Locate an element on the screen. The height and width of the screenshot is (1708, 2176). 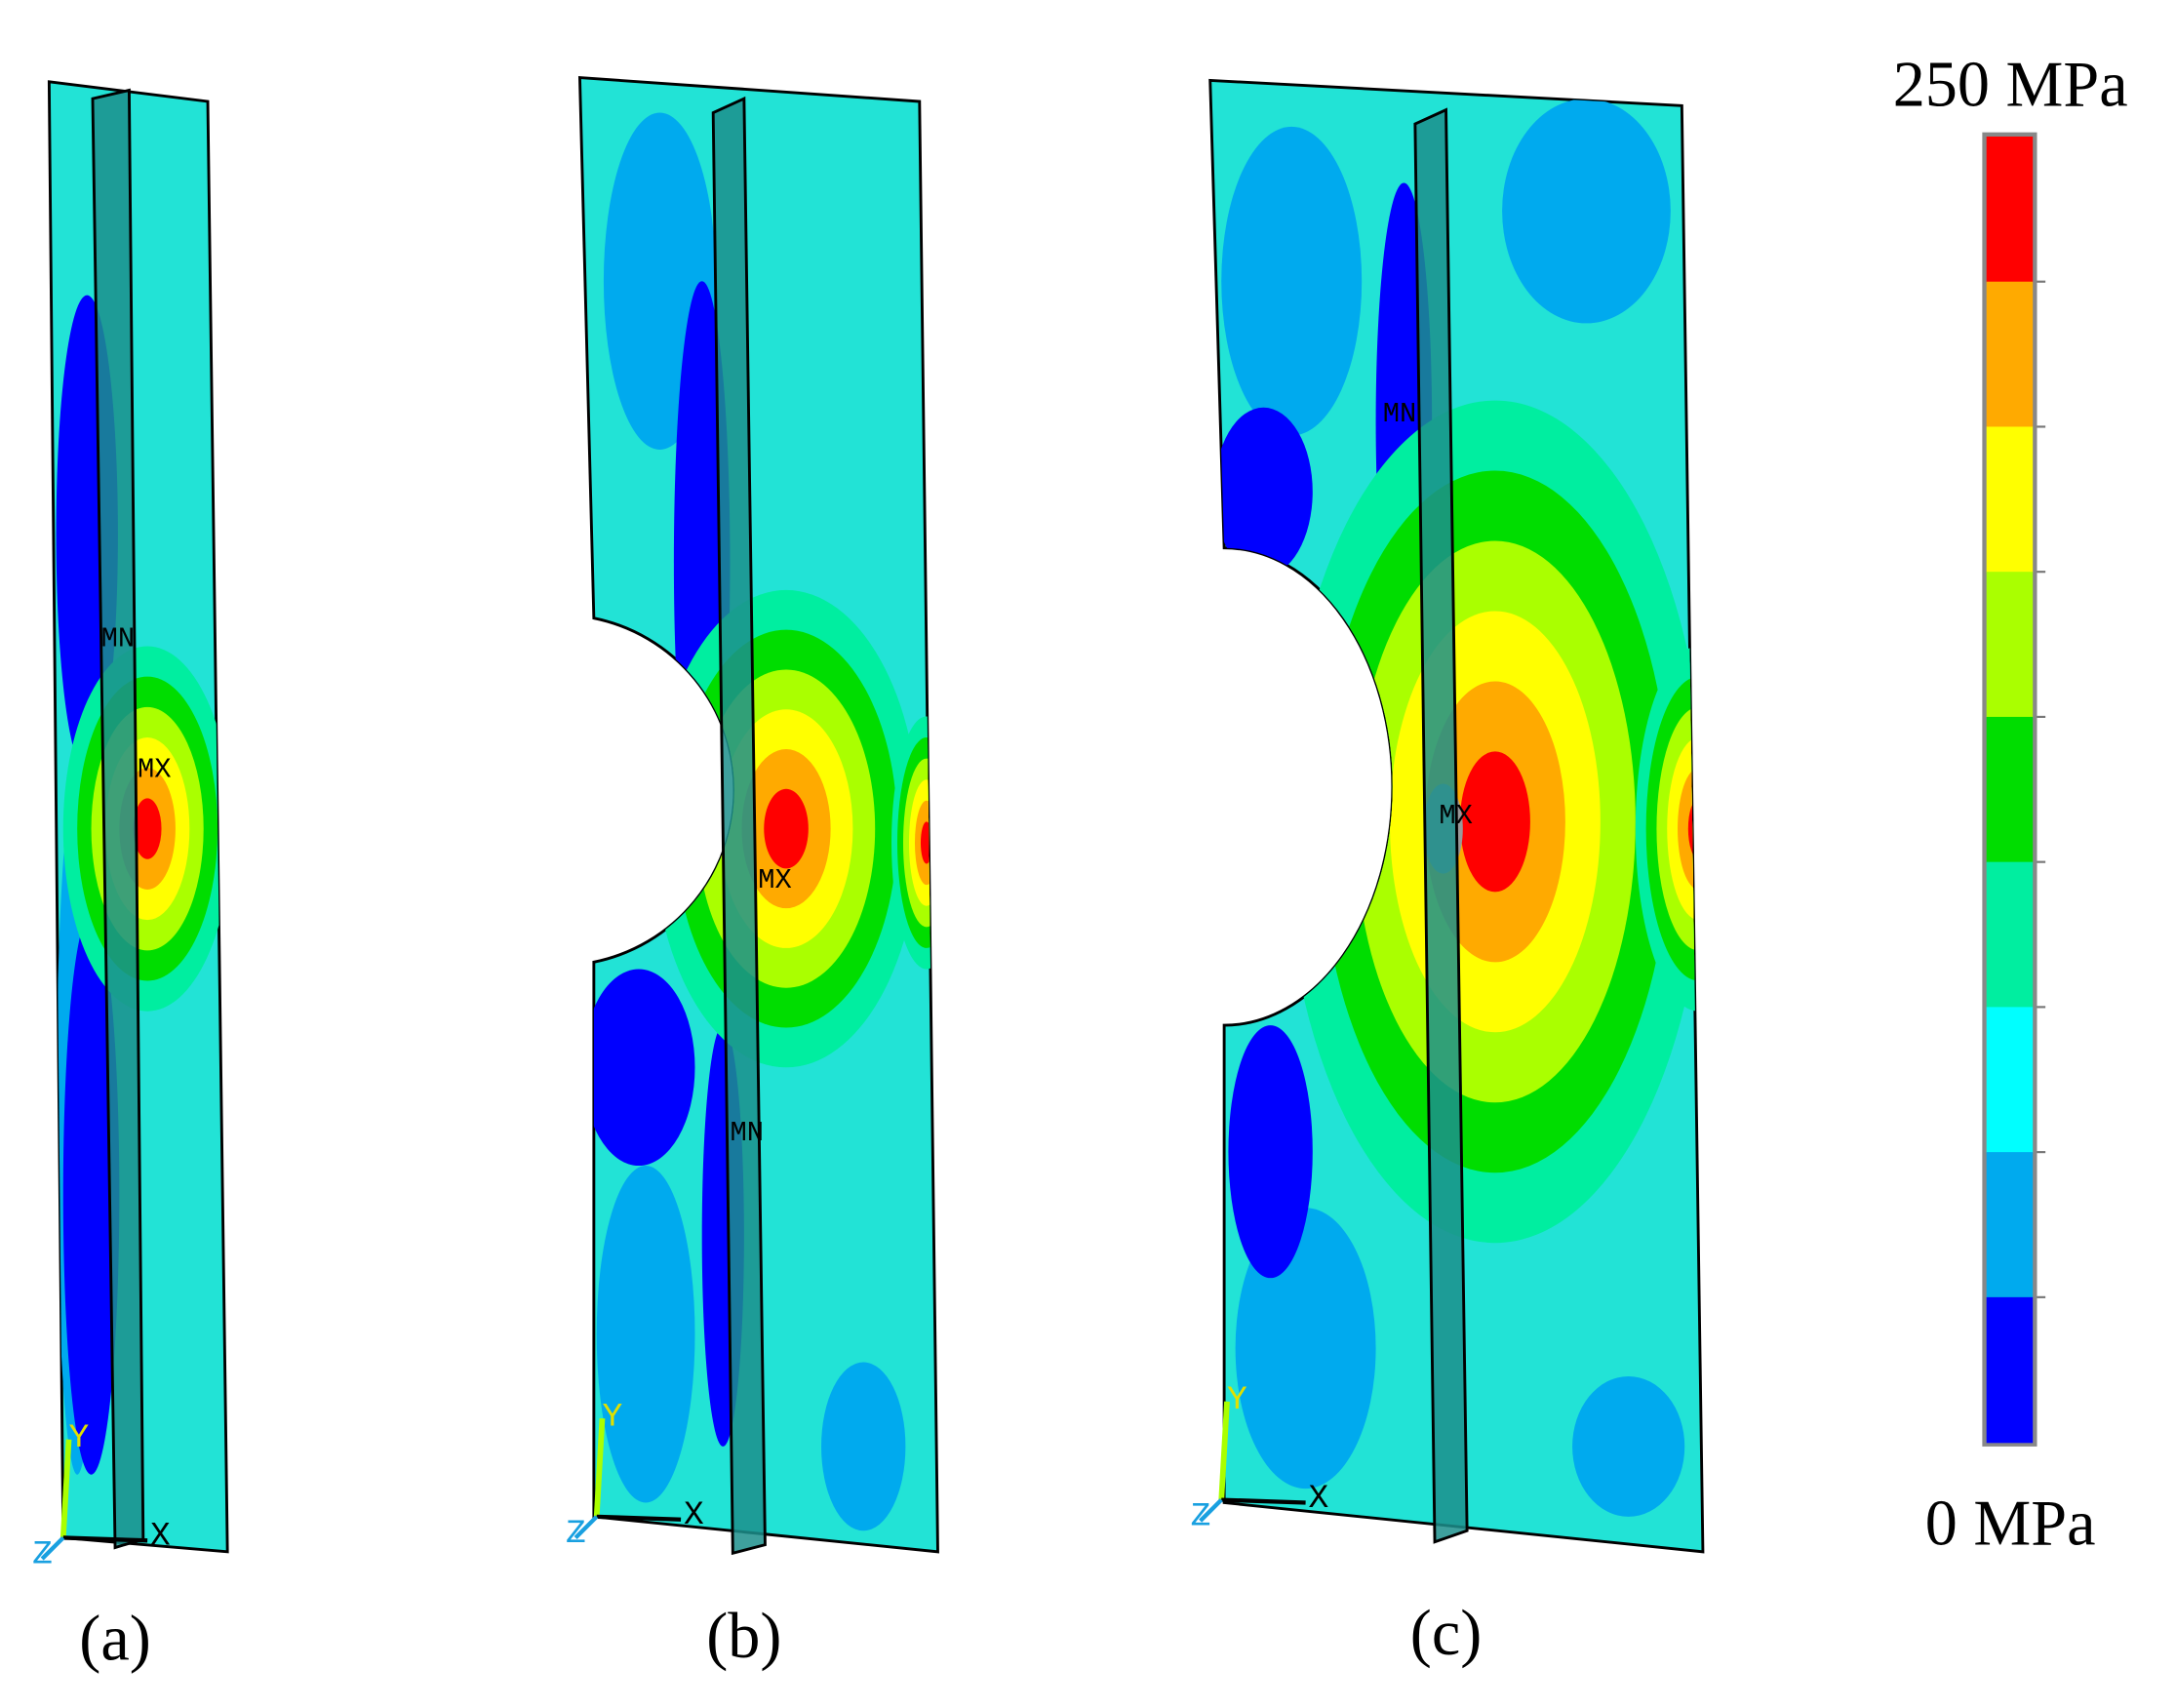
panel-label: (c) is located at coordinates (1446, 1633).